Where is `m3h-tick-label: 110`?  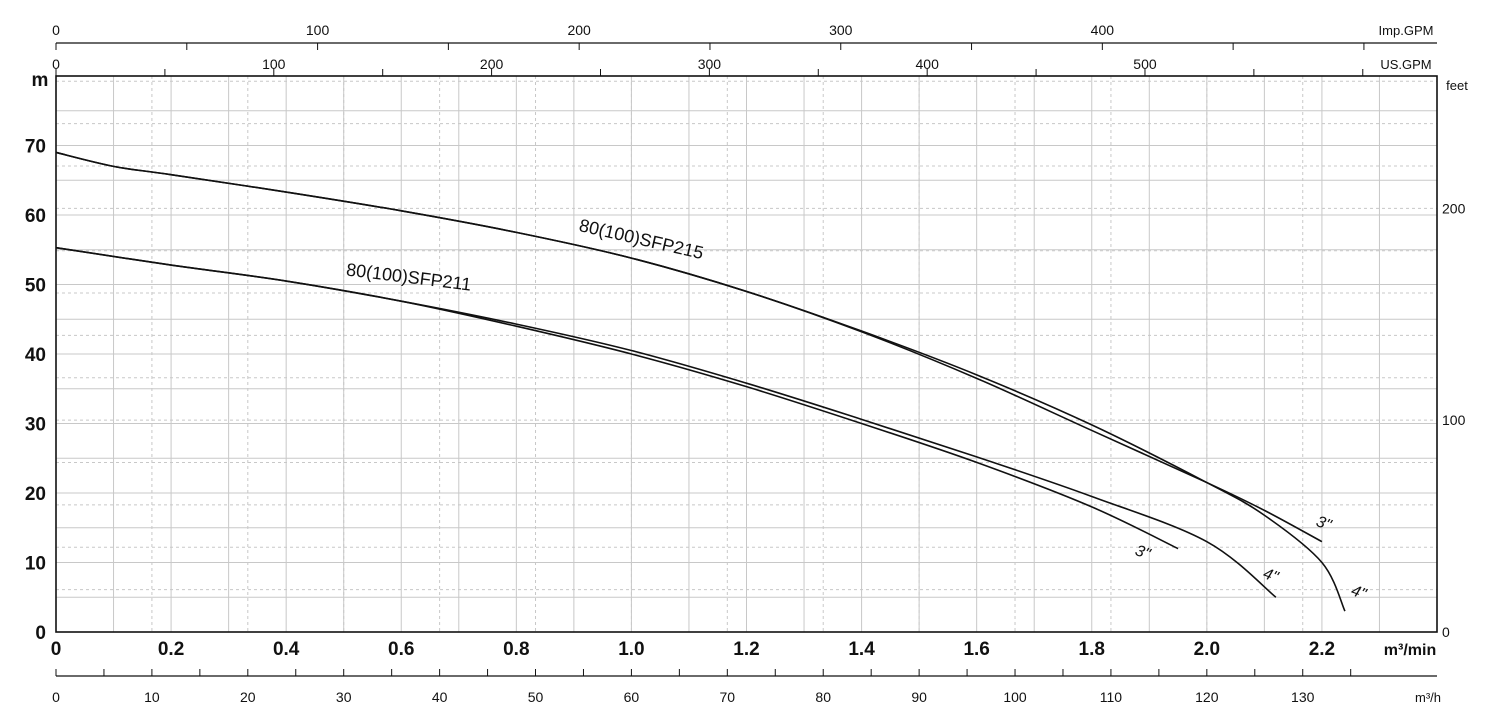
m3h-tick-label: 110 is located at coordinates (1111, 697).